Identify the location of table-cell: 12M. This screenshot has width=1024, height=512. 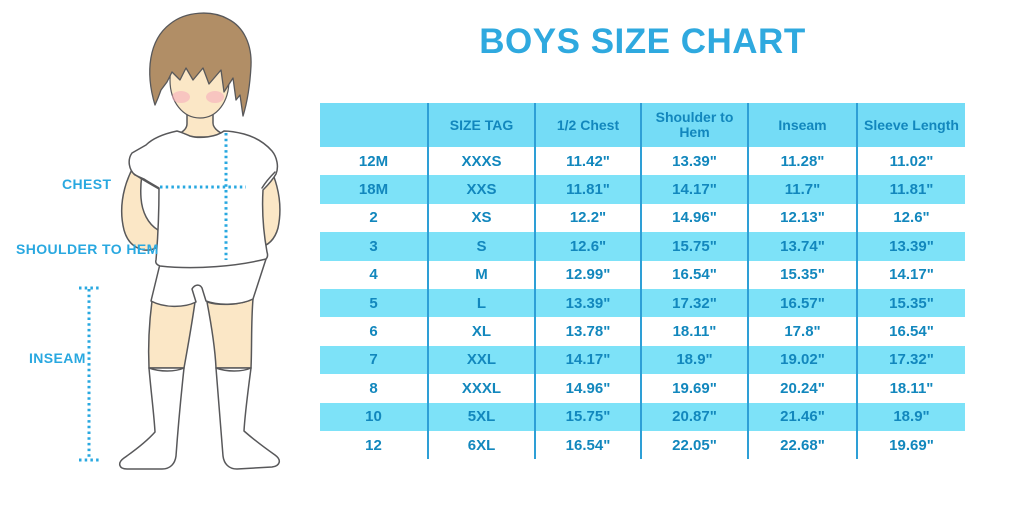
(374, 161).